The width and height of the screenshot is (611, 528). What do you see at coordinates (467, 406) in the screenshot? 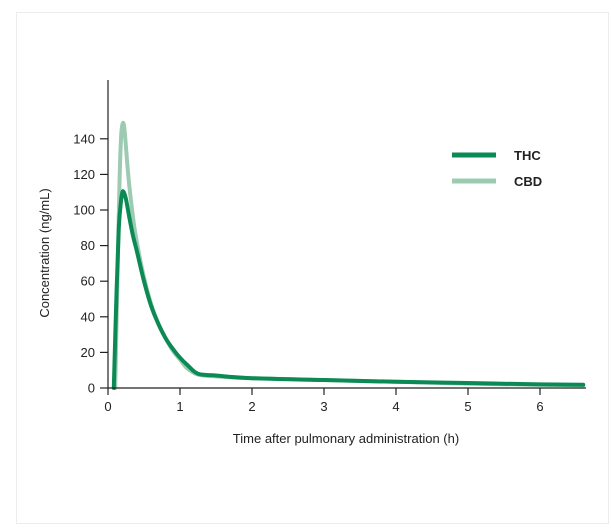
I see `x-tick-label: 5` at bounding box center [467, 406].